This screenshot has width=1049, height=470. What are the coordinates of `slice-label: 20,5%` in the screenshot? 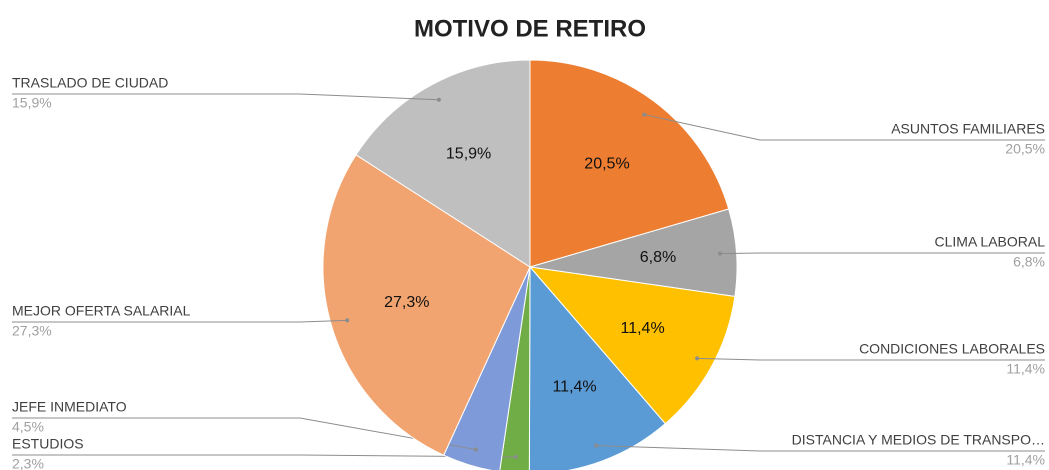 It's located at (606, 164).